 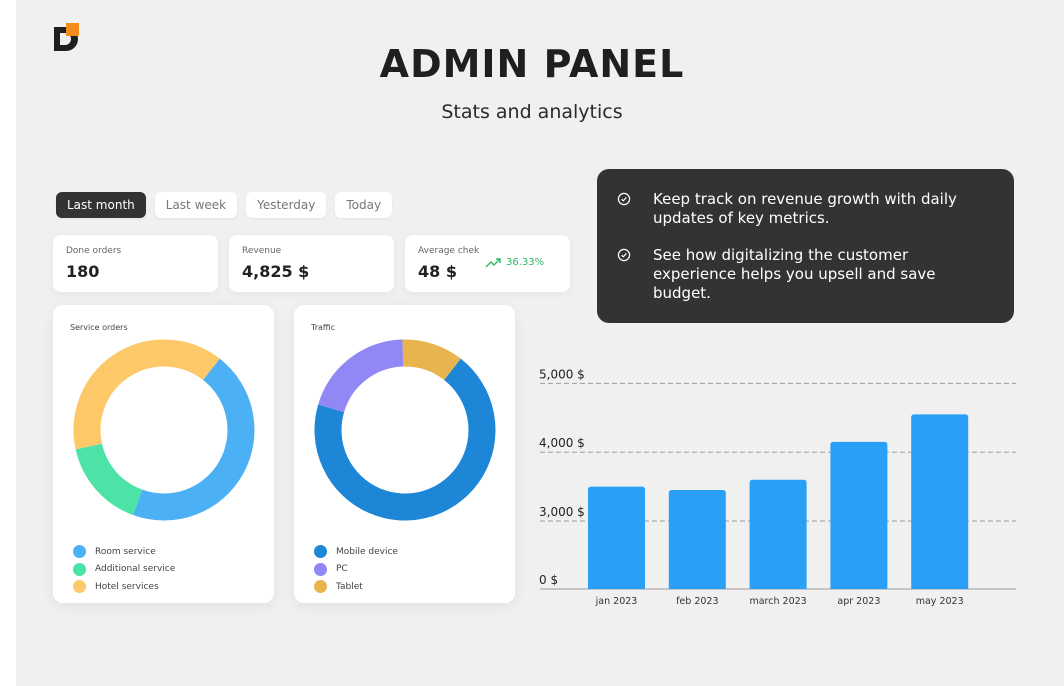 I want to click on card-title: Traffic, so click(x=323, y=327).